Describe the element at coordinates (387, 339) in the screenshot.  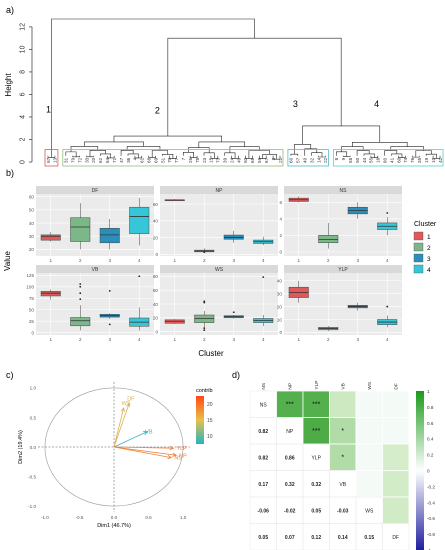
I see `x-tick-label: 4` at that location.